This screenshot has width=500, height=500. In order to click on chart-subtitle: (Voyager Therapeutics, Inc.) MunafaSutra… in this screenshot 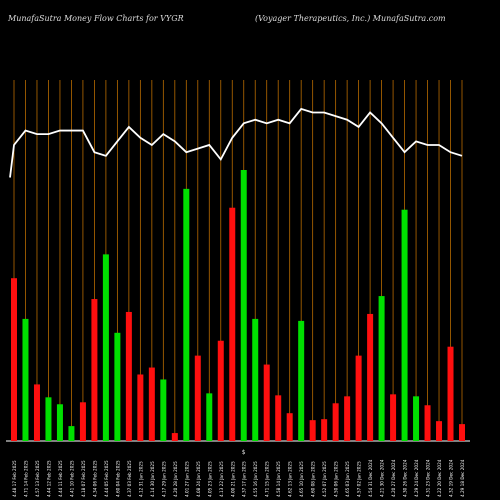, I will do `click(350, 18)`.